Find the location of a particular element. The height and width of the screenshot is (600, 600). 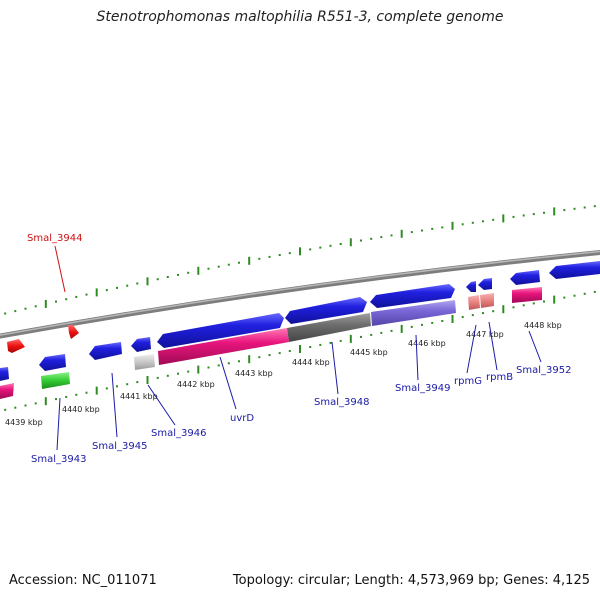

gene-label-smal-3948: Smal_3948 is located at coordinates (341, 402).